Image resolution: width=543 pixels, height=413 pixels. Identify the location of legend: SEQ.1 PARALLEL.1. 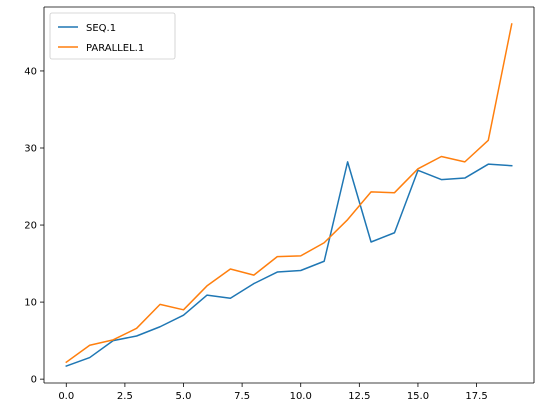
(112, 36).